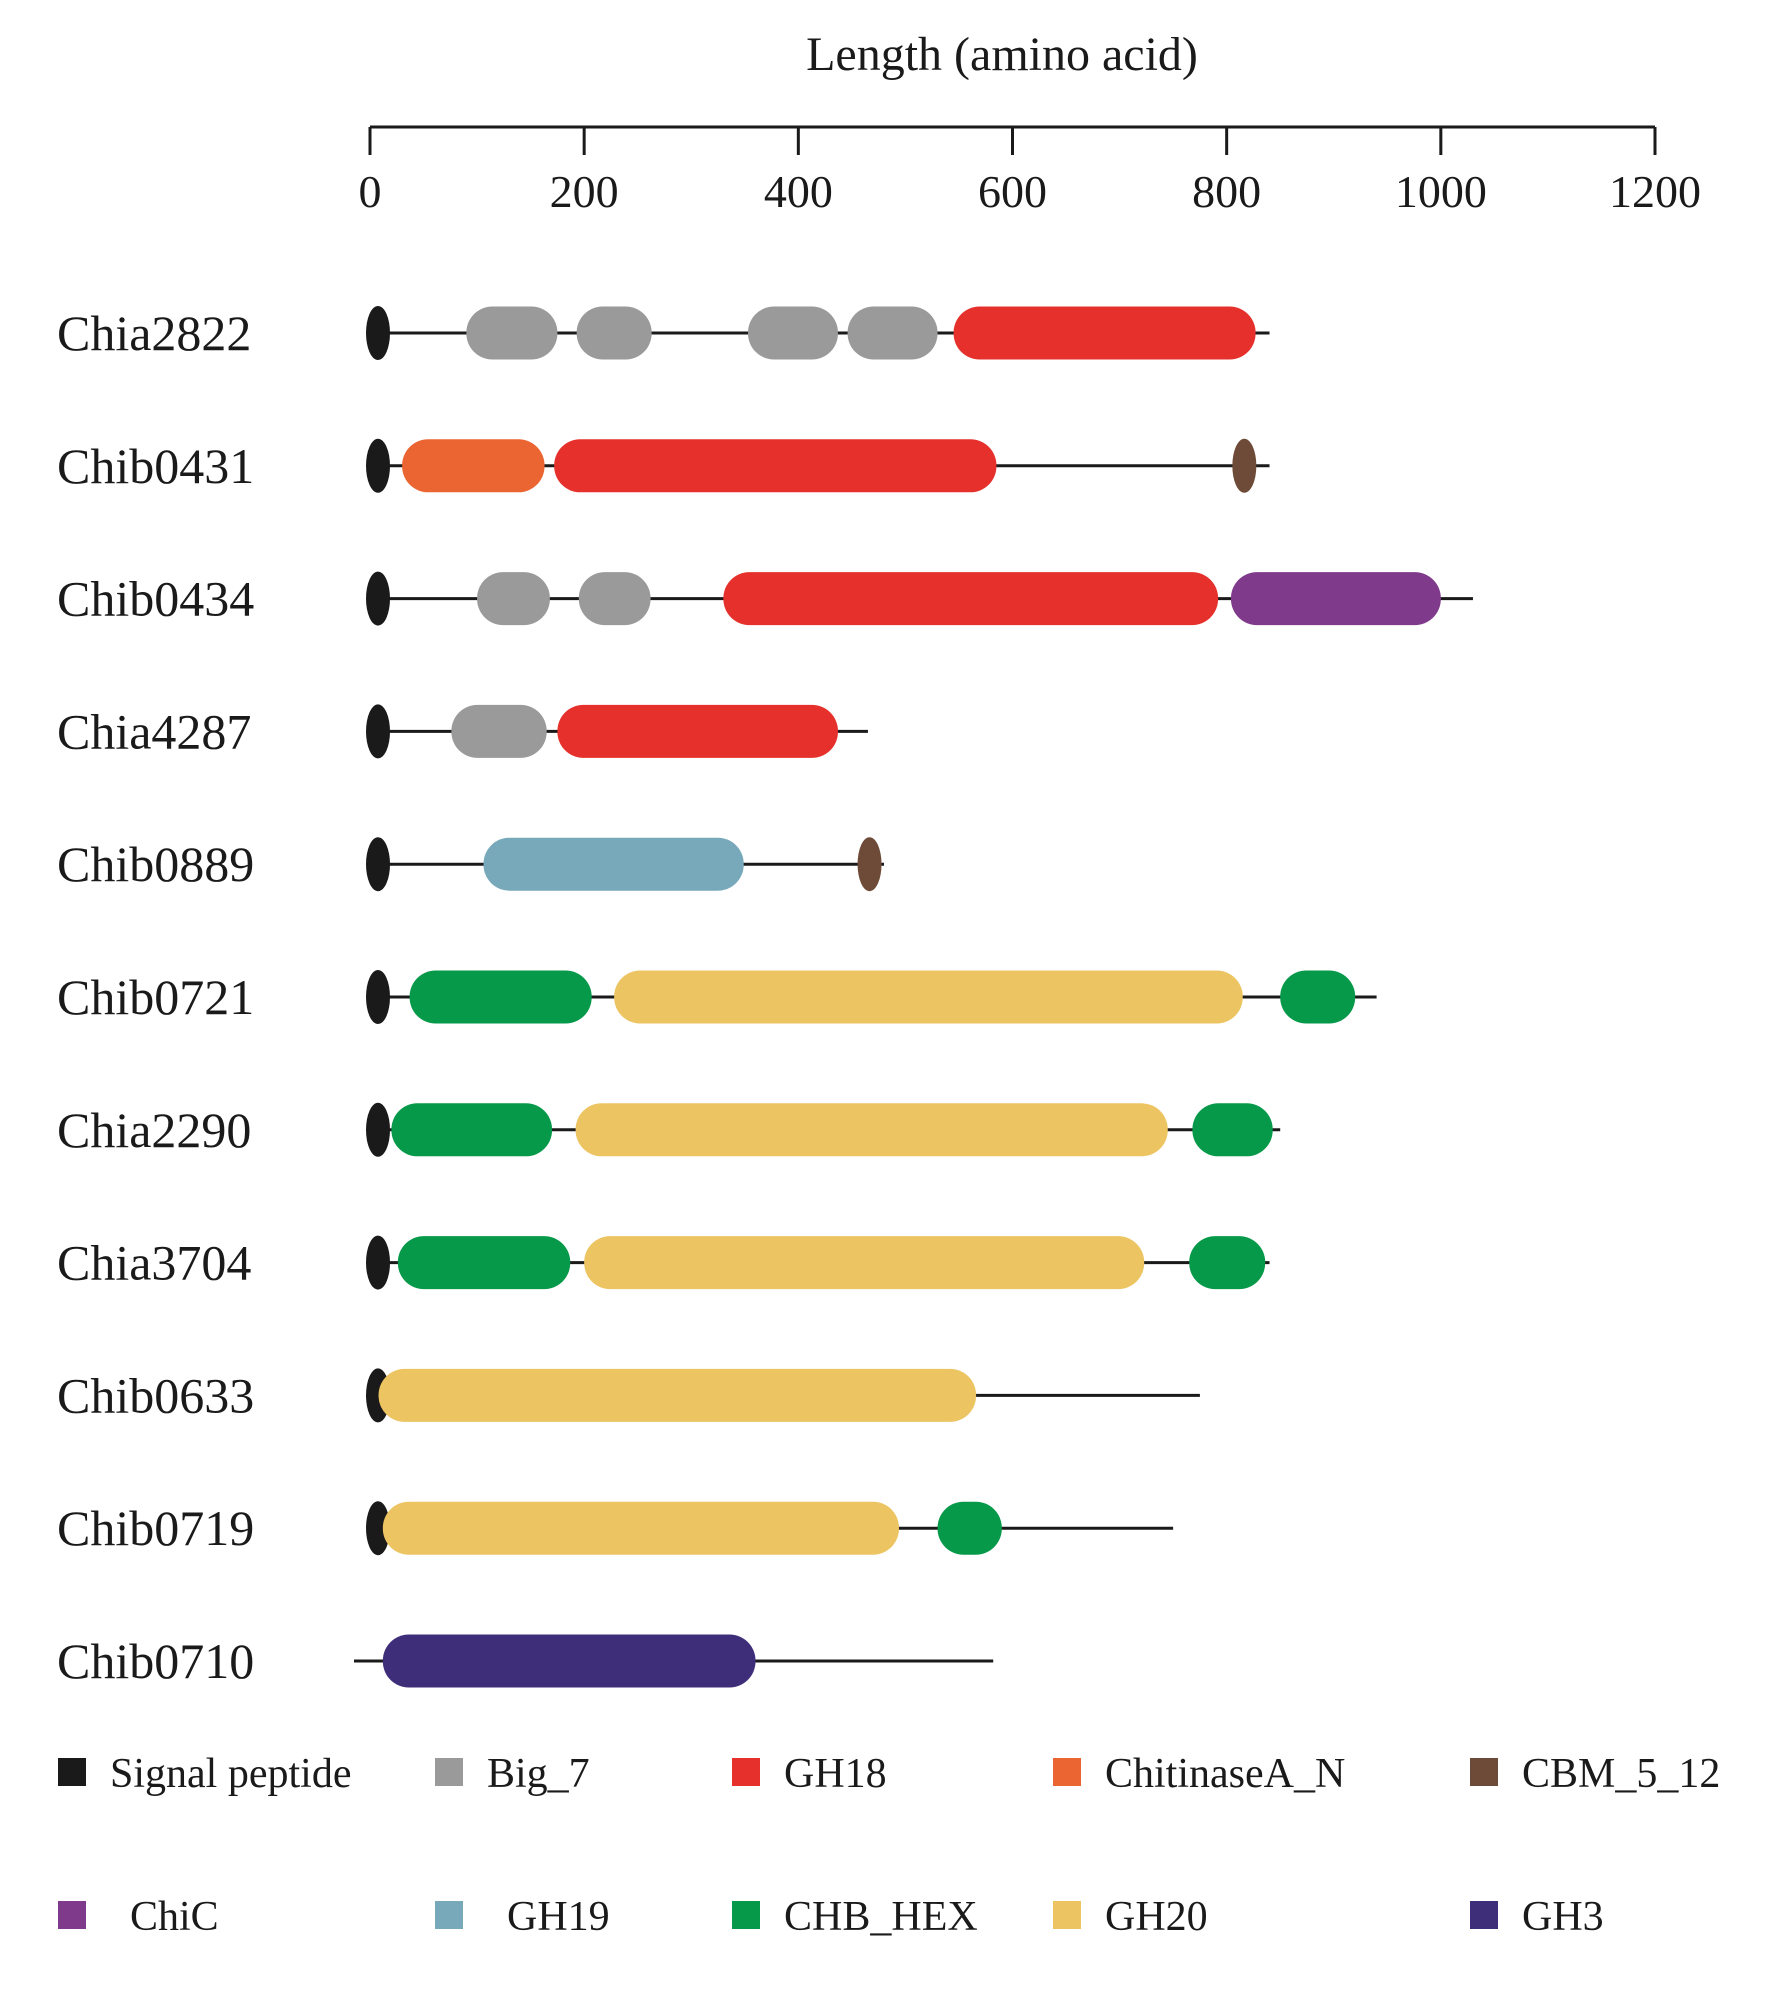 The width and height of the screenshot is (1770, 1997). I want to click on chic-domain, so click(1335, 599).